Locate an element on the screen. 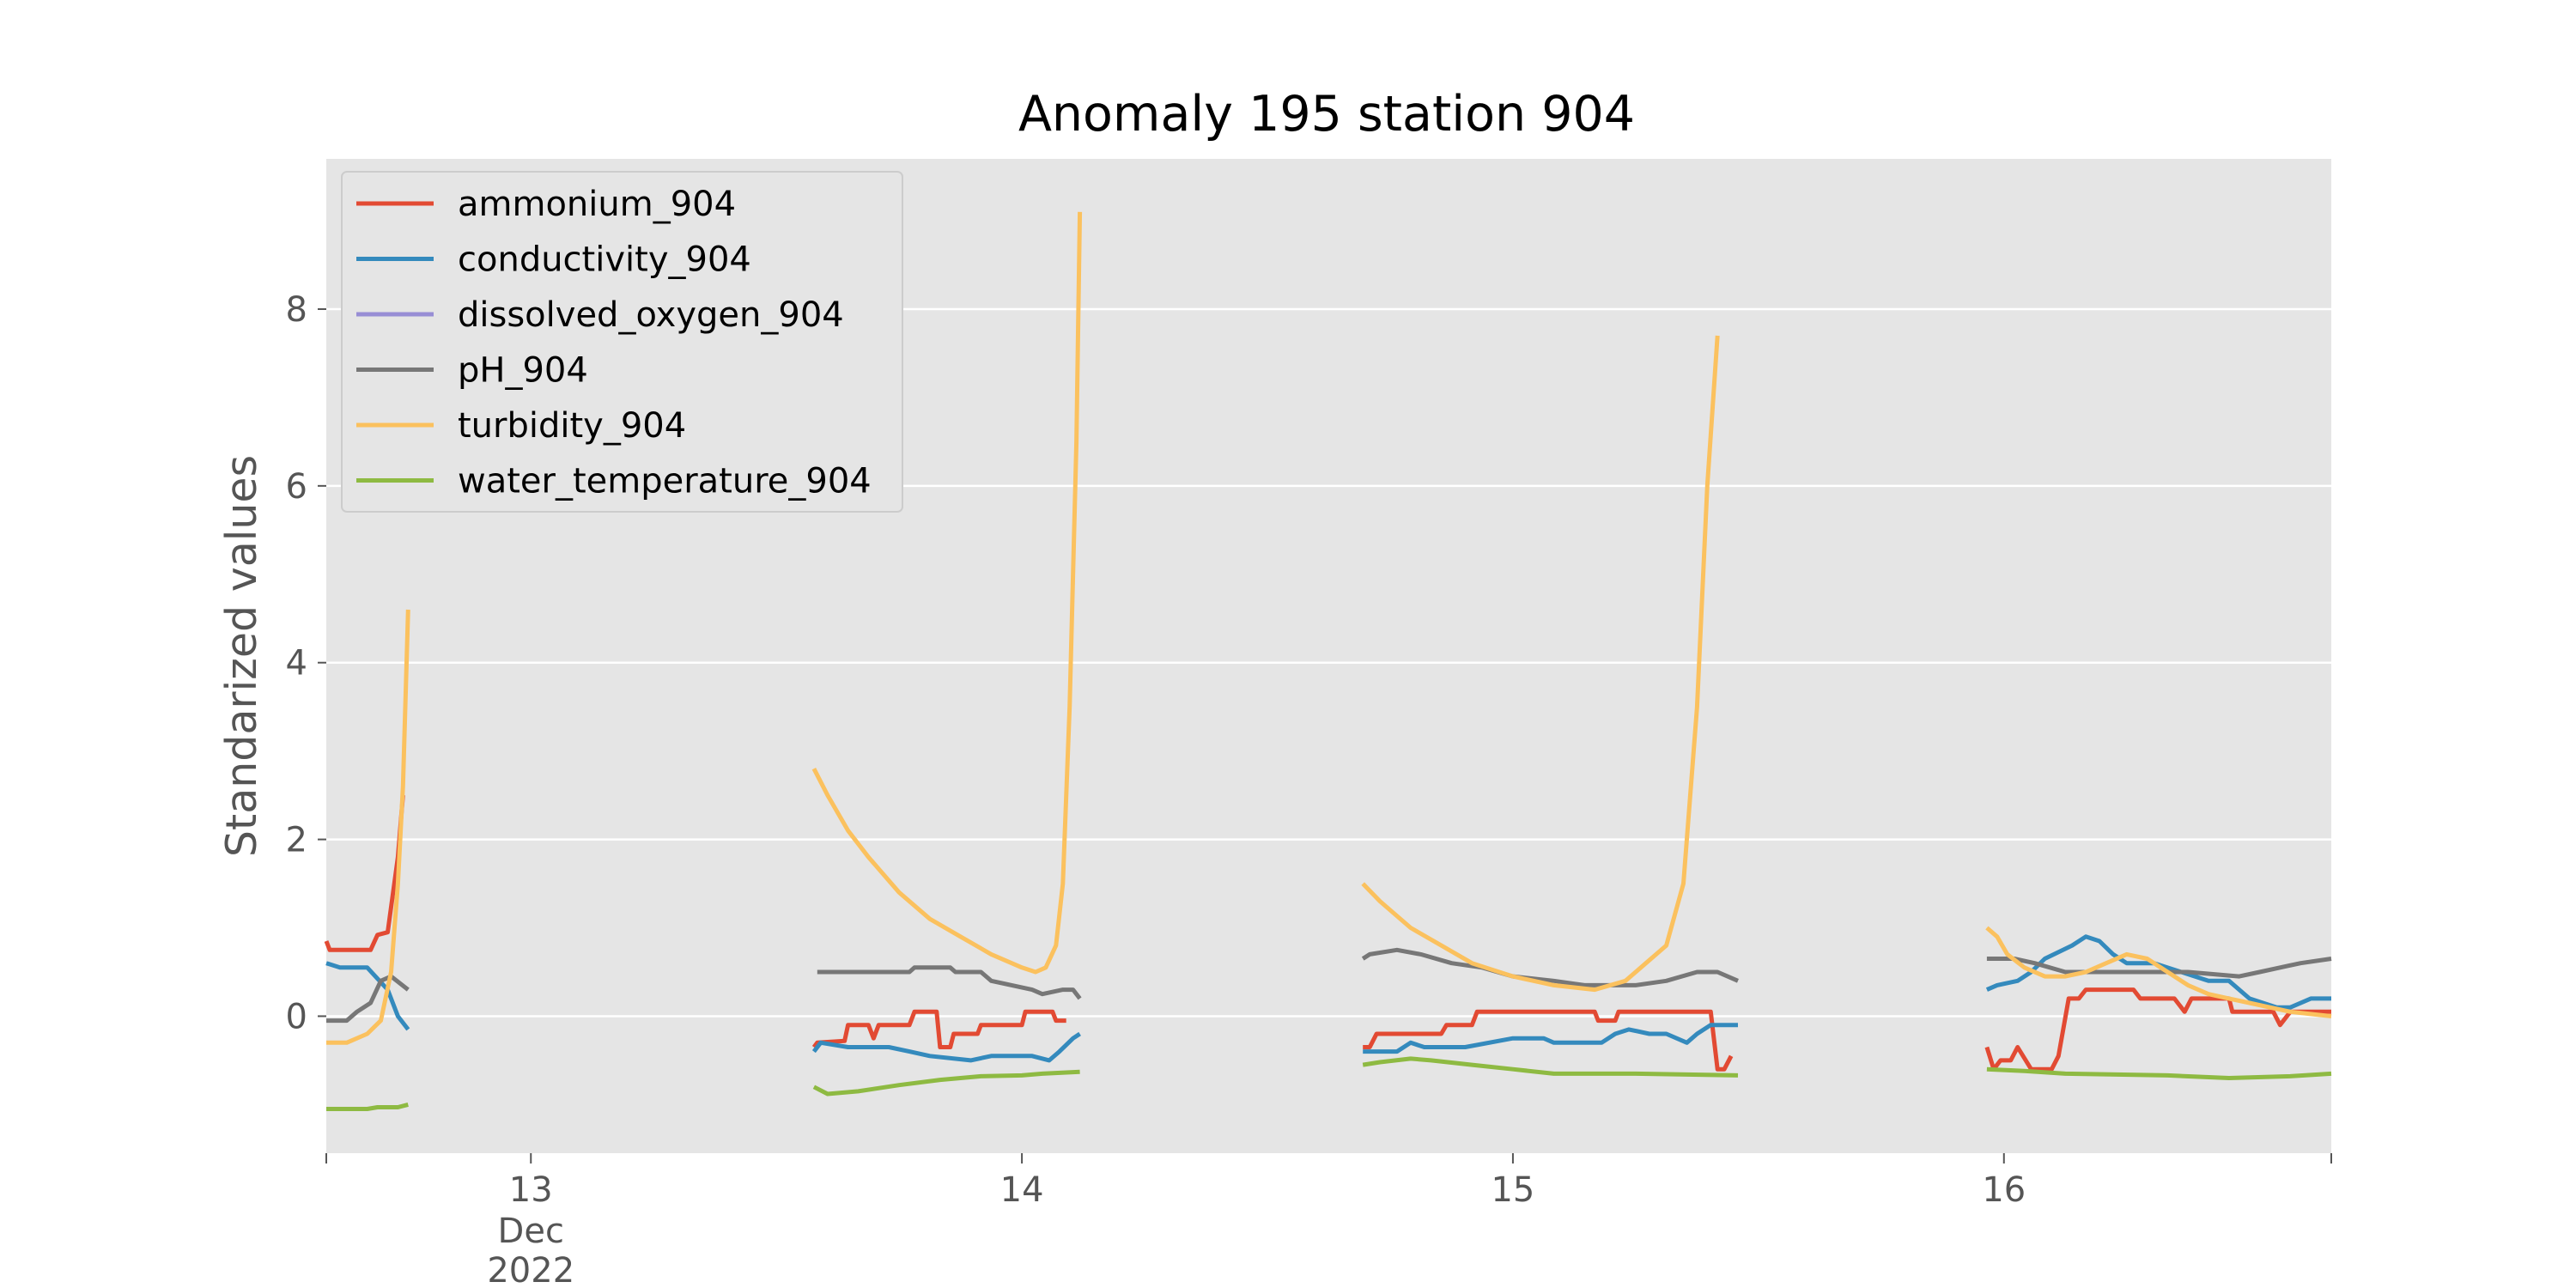 This screenshot has height=1288, width=2576. chart-title: Anomaly 195 station 904 is located at coordinates (1327, 114).